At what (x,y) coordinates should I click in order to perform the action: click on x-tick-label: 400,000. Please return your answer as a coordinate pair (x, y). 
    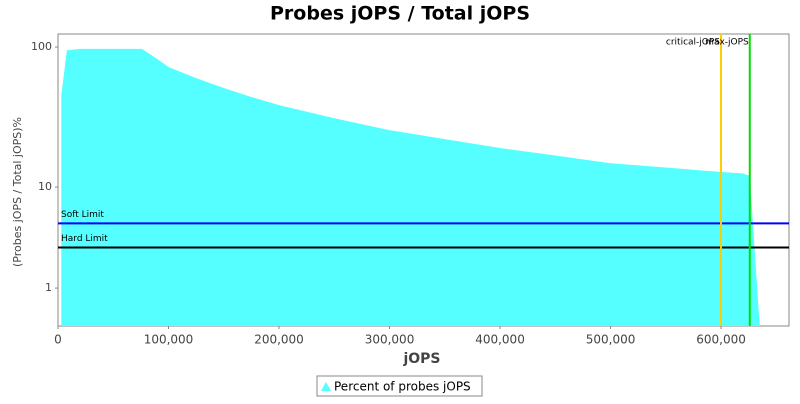
    Looking at the image, I should click on (500, 340).